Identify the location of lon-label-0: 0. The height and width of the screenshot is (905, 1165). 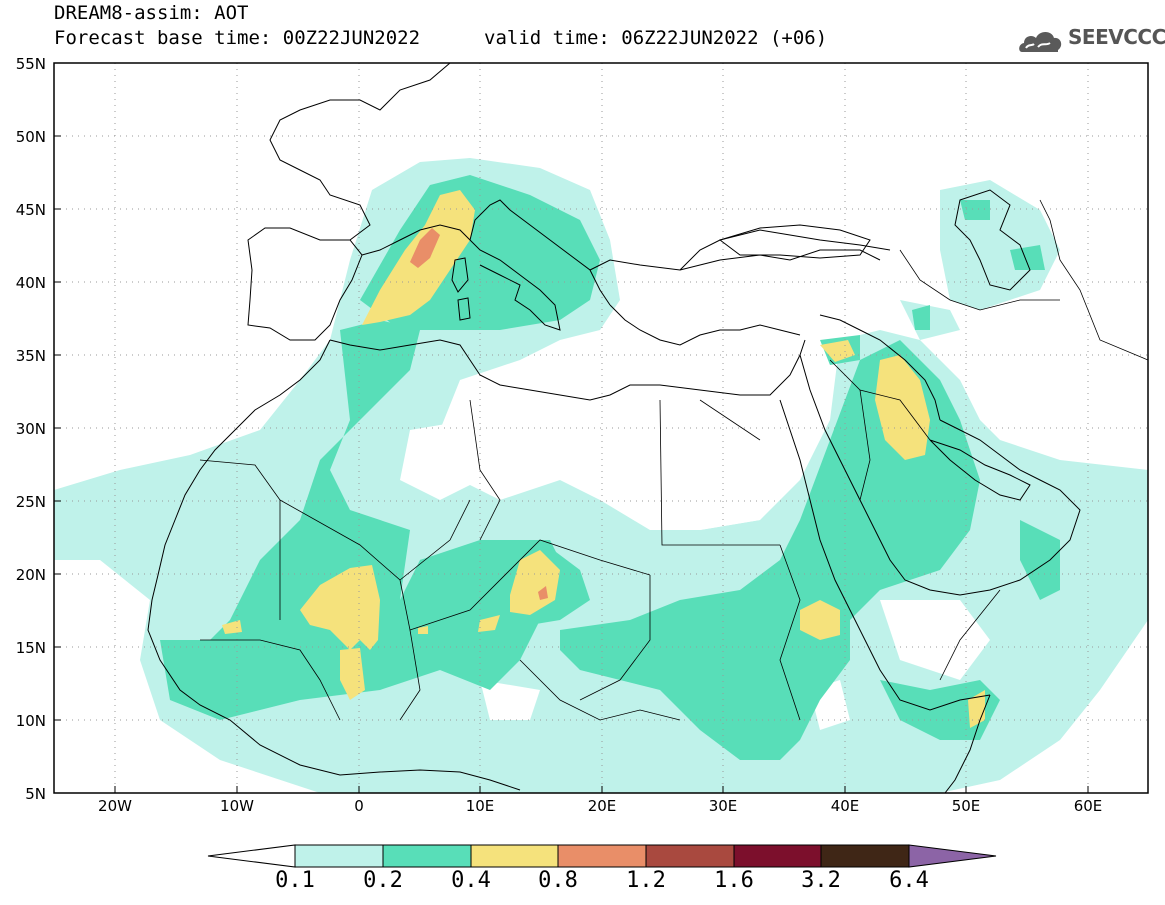
(359, 806).